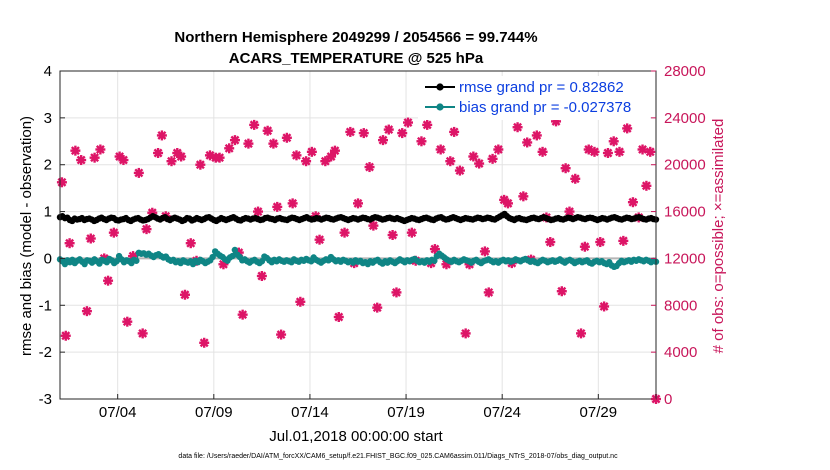 The width and height of the screenshot is (830, 470). What do you see at coordinates (48, 258) in the screenshot?
I see `y-tick-label: 0` at bounding box center [48, 258].